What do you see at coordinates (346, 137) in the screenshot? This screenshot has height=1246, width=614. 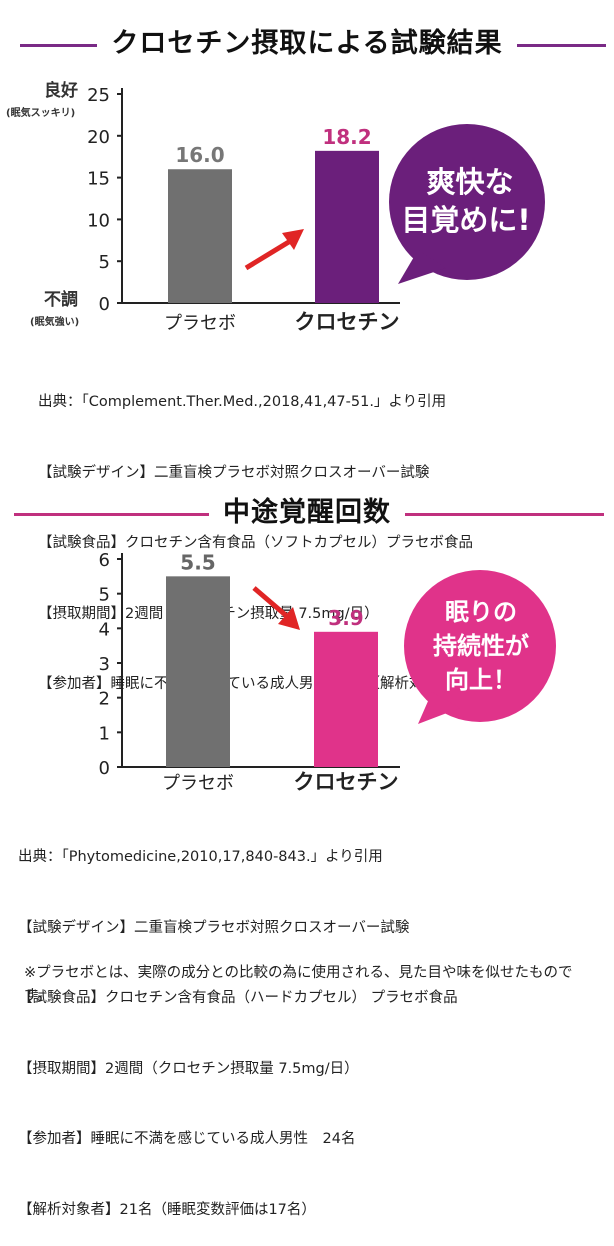 I see `chart1-value-label: 18.2` at bounding box center [346, 137].